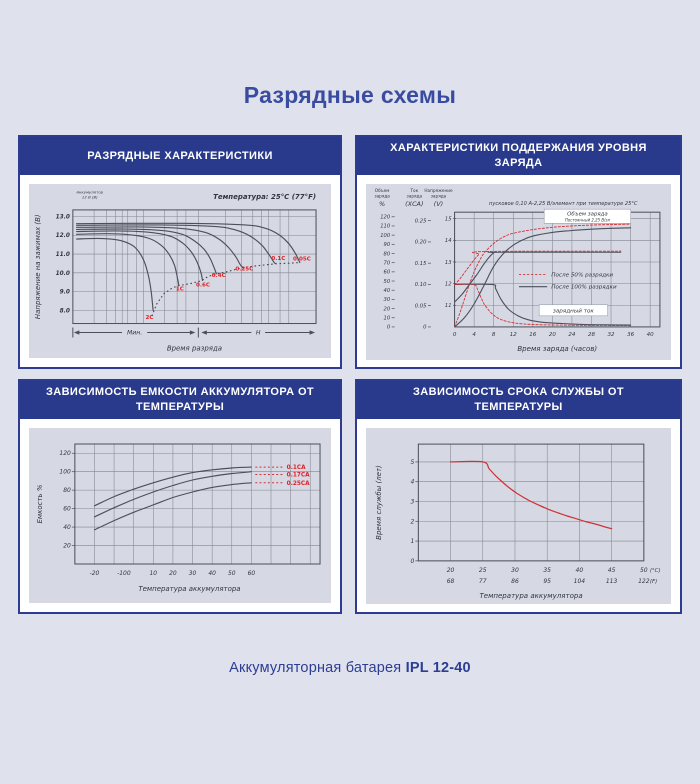  I want to click on y-tick-label: 80, so click(67, 490).